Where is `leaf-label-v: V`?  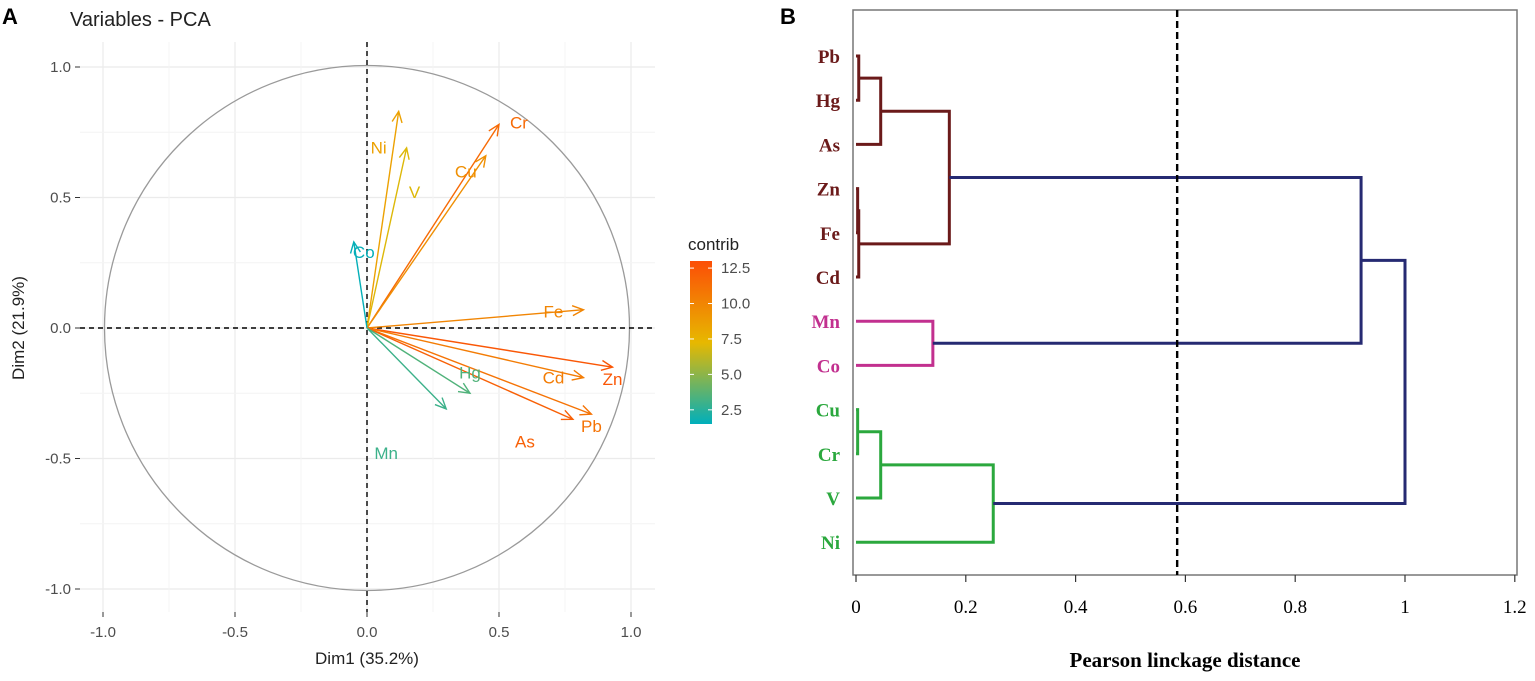
leaf-label-v: V is located at coordinates (833, 499).